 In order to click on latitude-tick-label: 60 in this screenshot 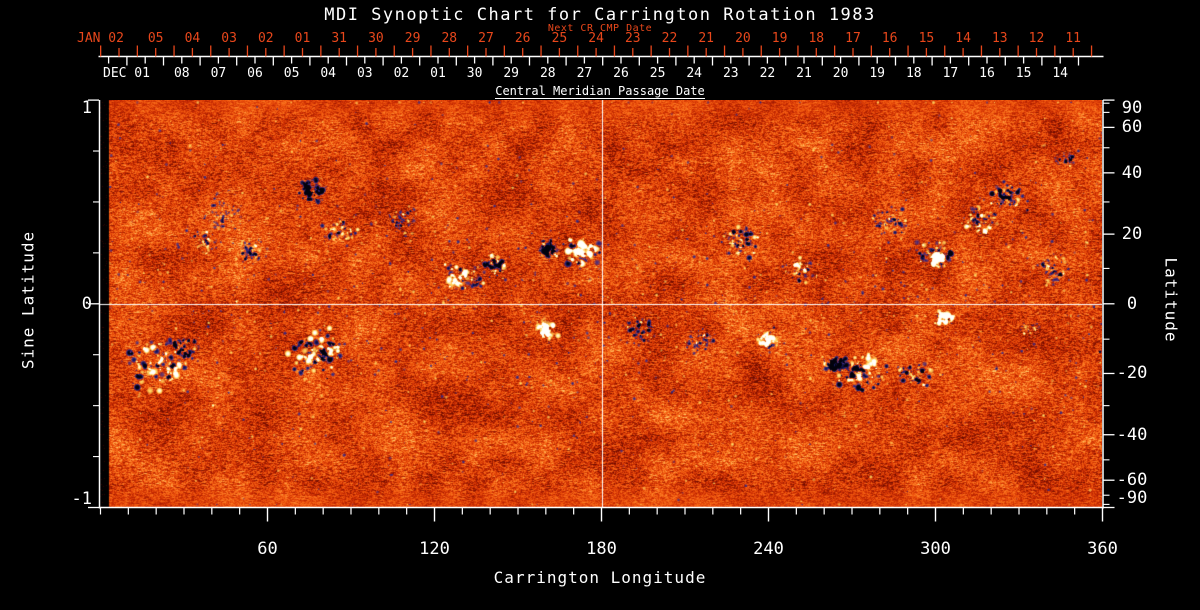, I will do `click(1132, 127)`.